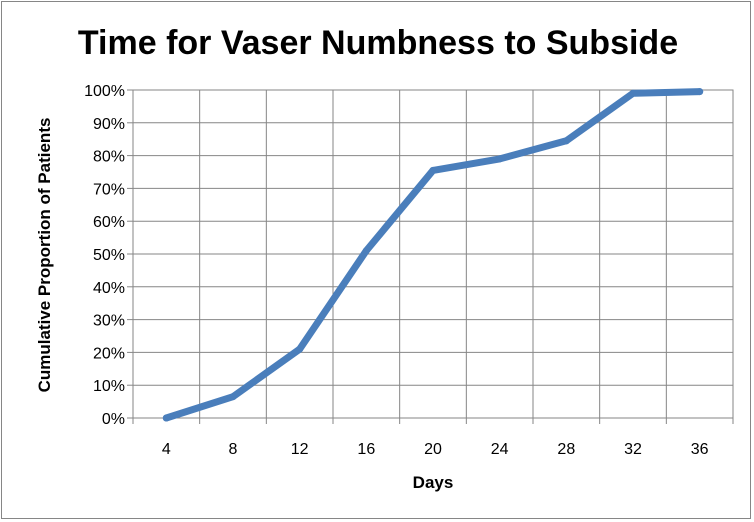  I want to click on chart-title: Time for Vaser Numbness to Subside, so click(378, 43).